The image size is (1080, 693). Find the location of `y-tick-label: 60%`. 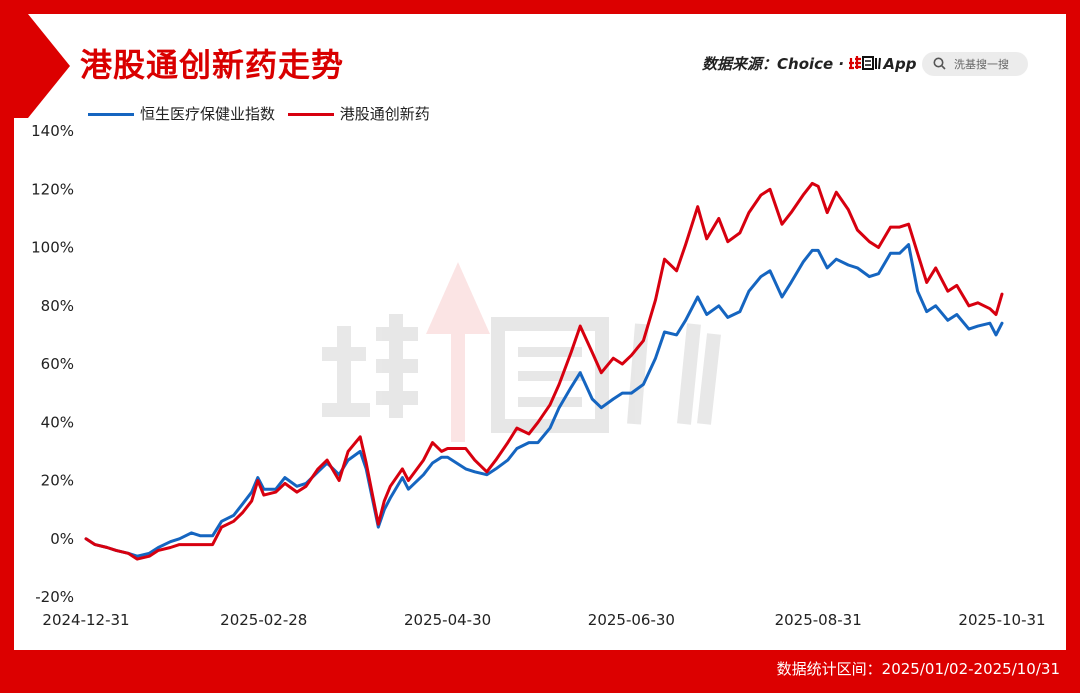

y-tick-label: 60% is located at coordinates (57, 364).